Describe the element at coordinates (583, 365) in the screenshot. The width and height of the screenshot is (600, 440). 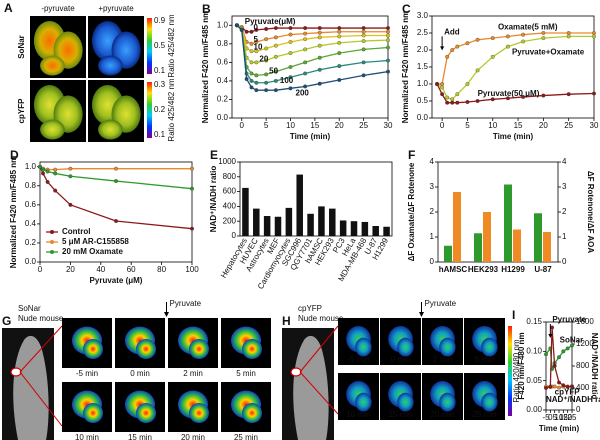
I see `y2-tick-label: 800` at that location.